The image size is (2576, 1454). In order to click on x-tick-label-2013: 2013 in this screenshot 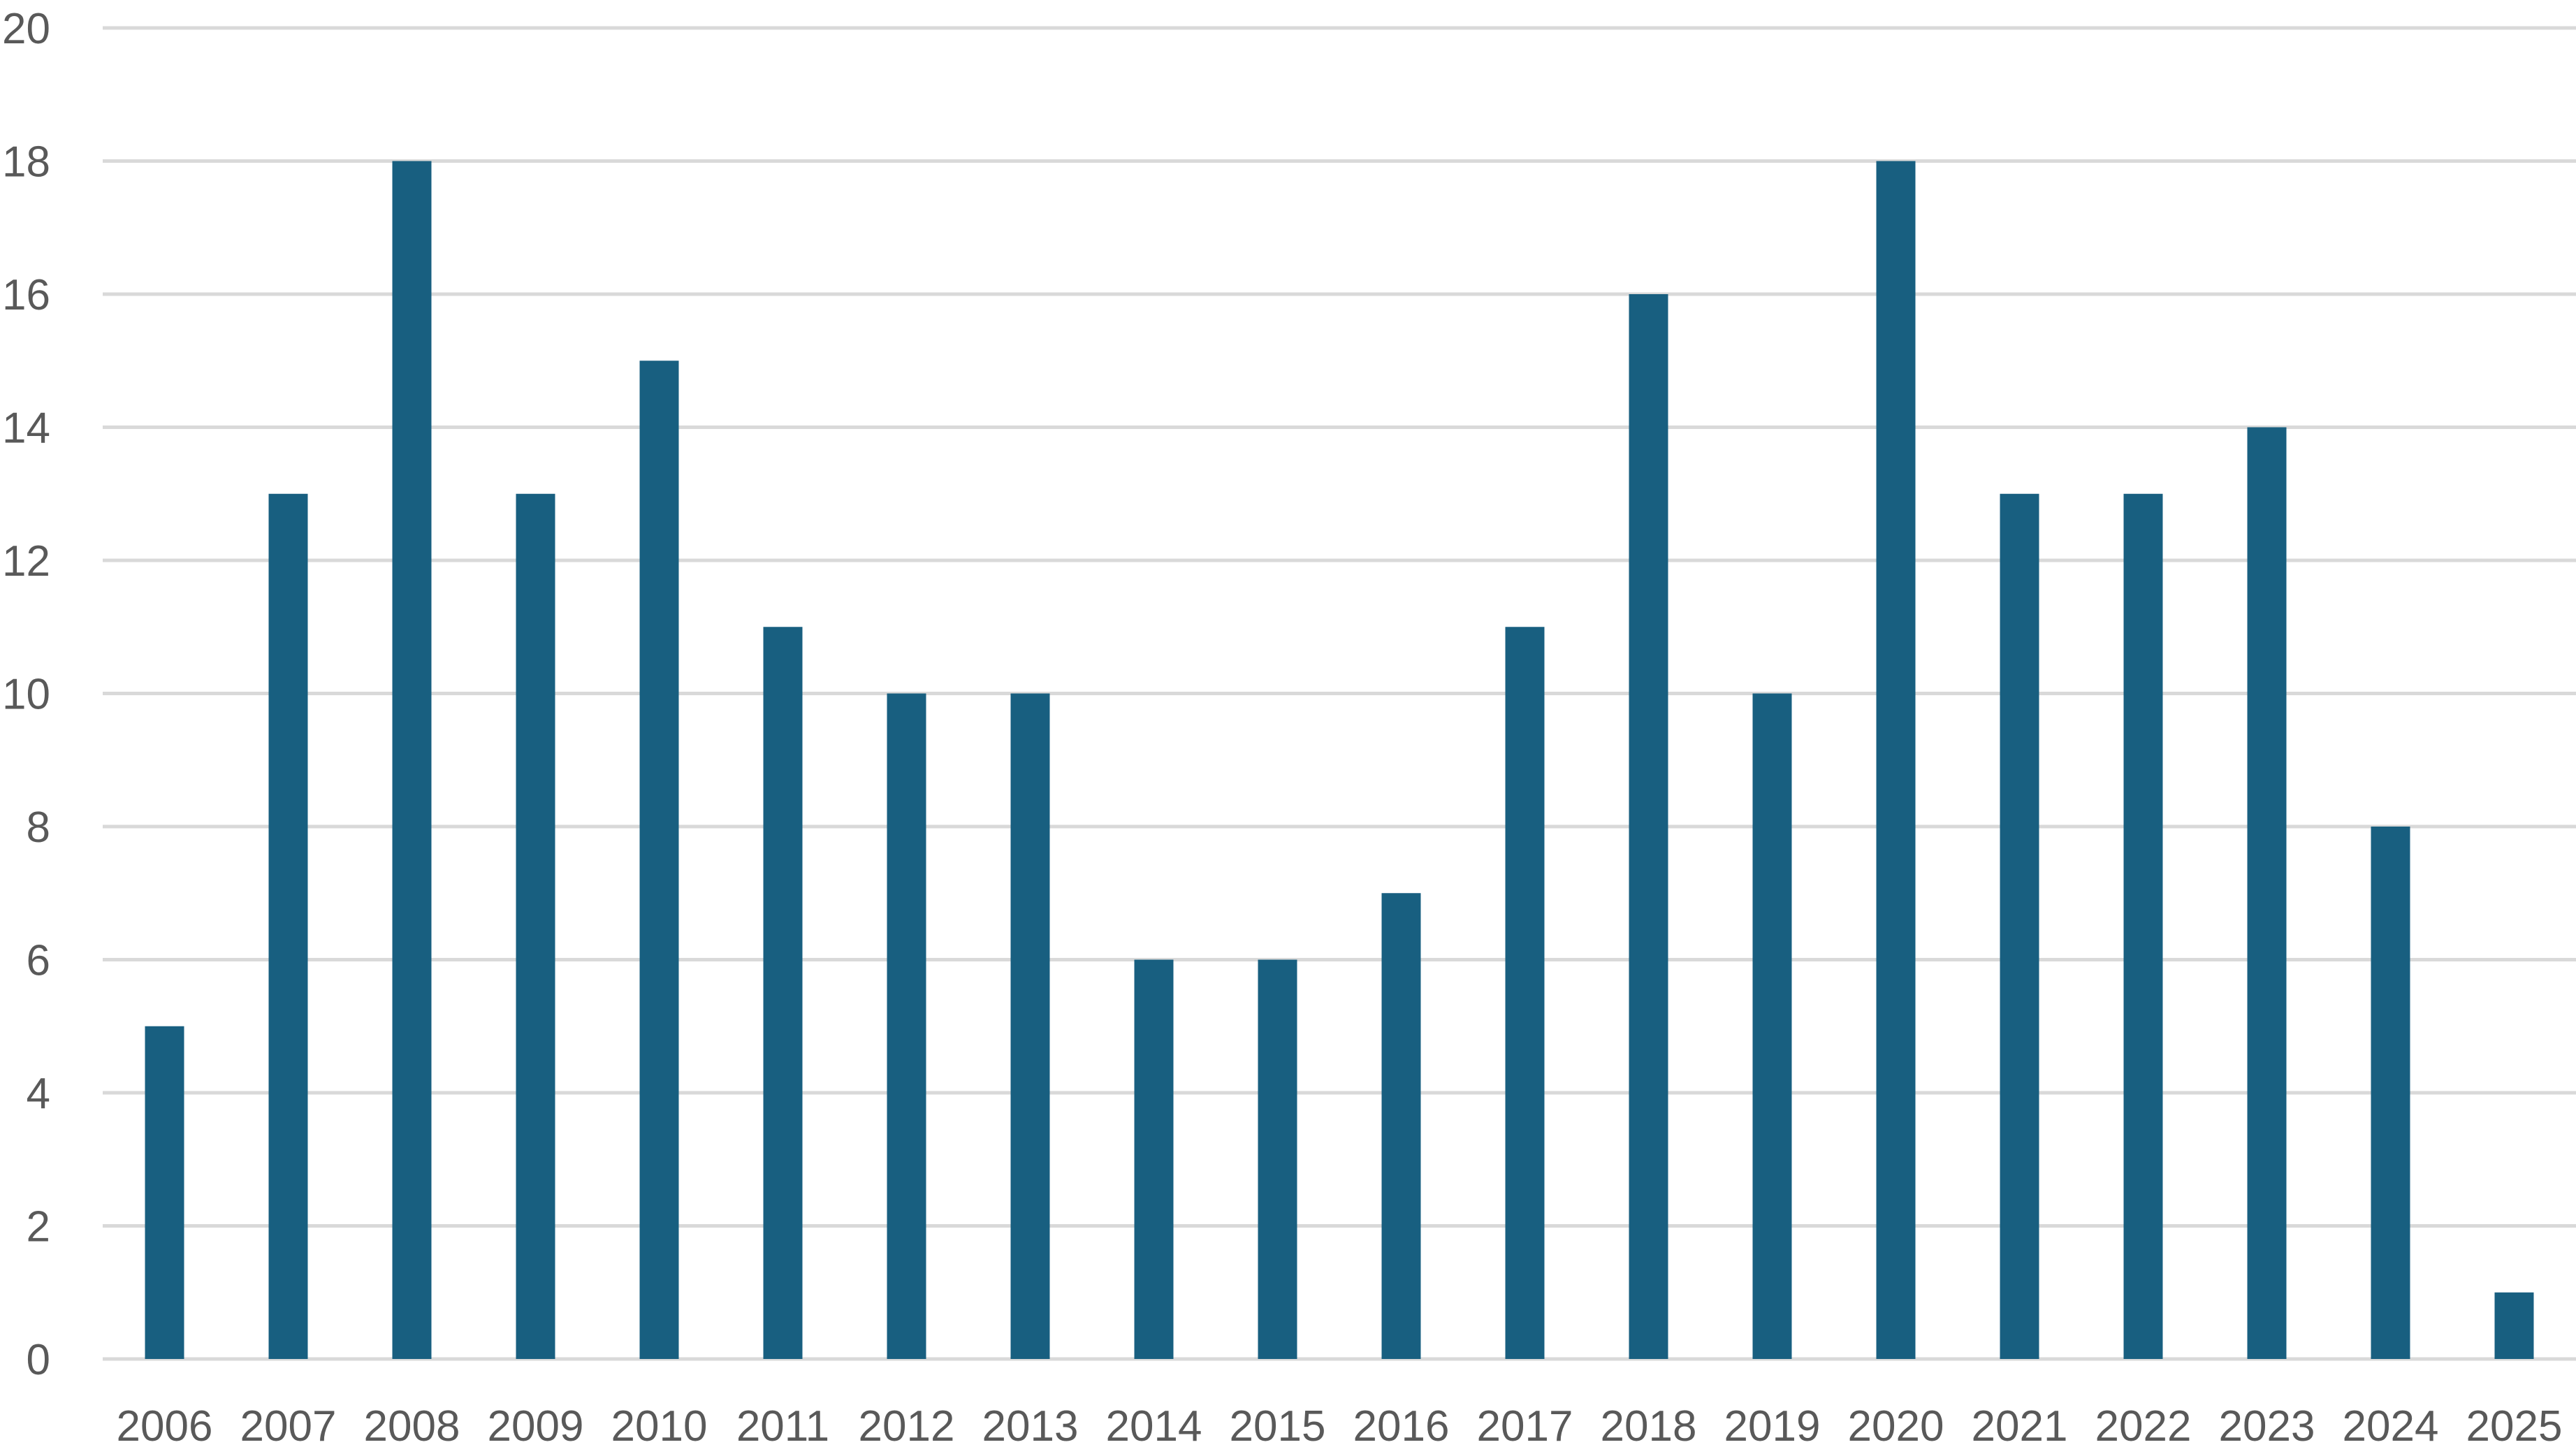, I will do `click(1030, 1427)`.